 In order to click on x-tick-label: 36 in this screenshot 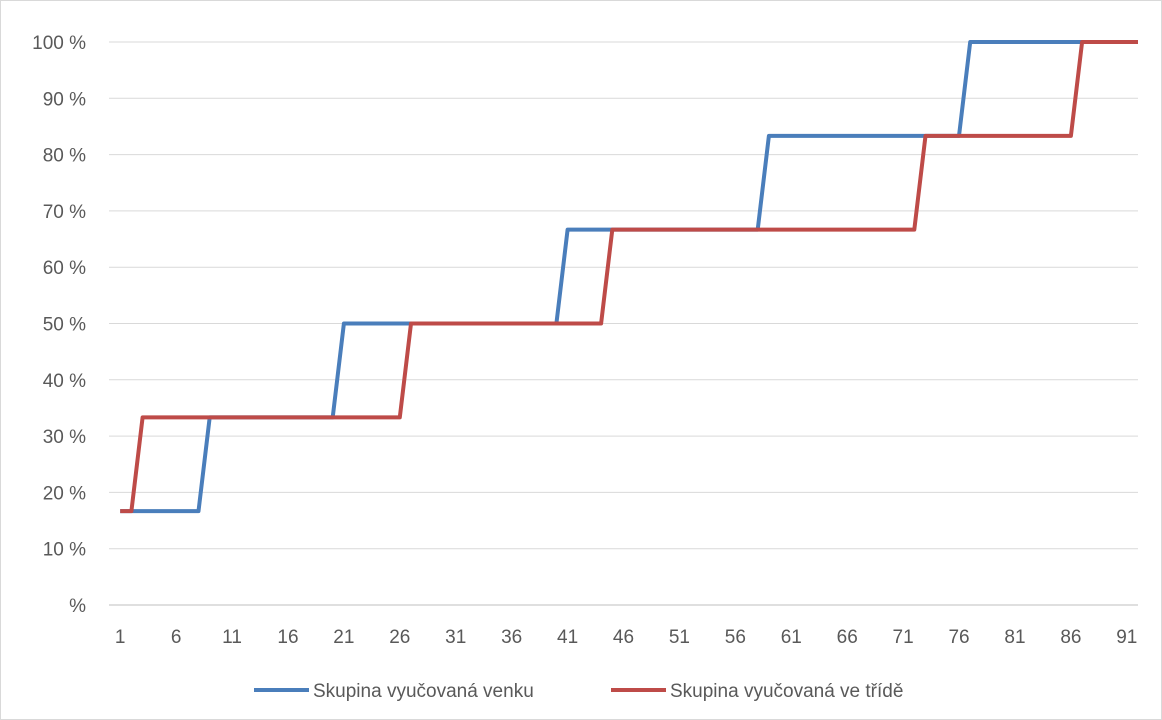, I will do `click(511, 637)`.